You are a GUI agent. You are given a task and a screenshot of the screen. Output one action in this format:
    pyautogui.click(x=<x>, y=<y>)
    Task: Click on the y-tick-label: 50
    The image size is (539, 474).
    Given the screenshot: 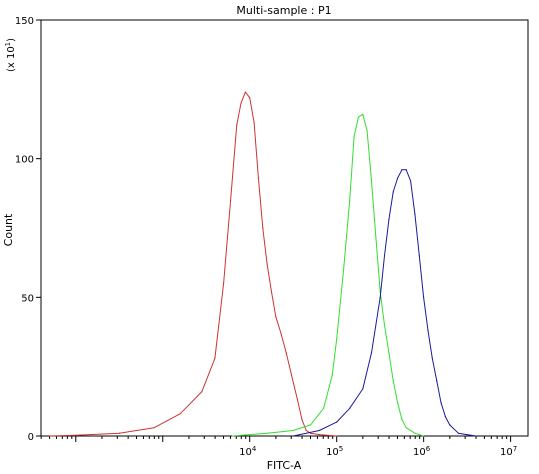 What is the action you would take?
    pyautogui.click(x=27, y=298)
    